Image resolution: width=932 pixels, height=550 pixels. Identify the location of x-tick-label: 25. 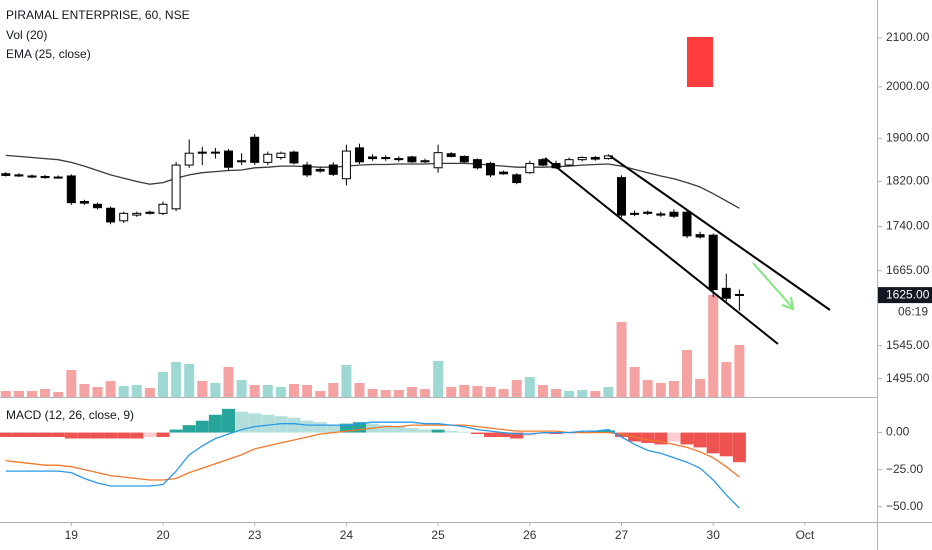
(438, 535).